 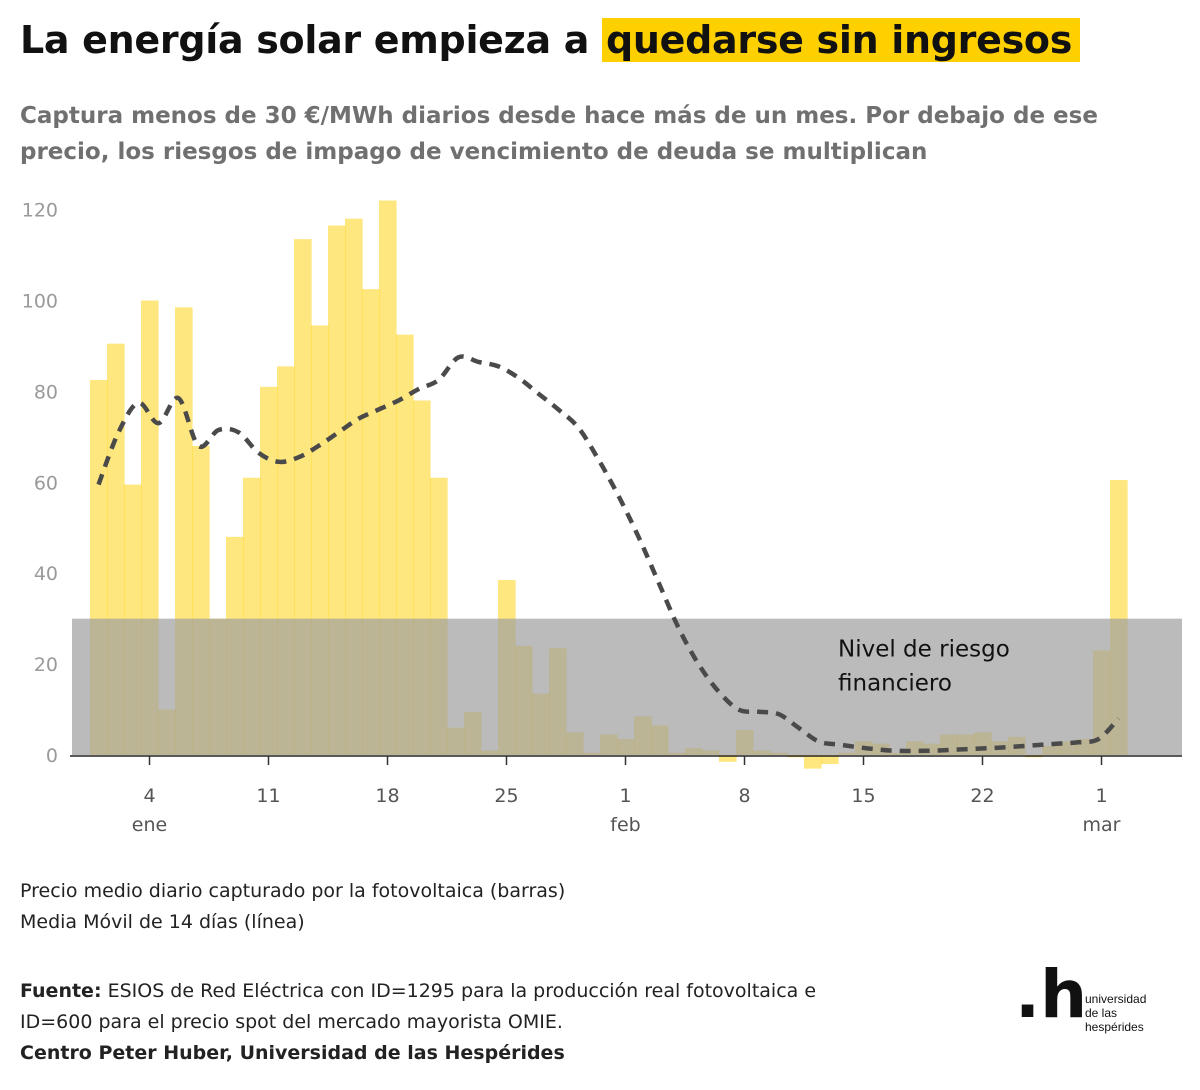 I want to click on x-tick-label: 25, so click(x=506, y=796).